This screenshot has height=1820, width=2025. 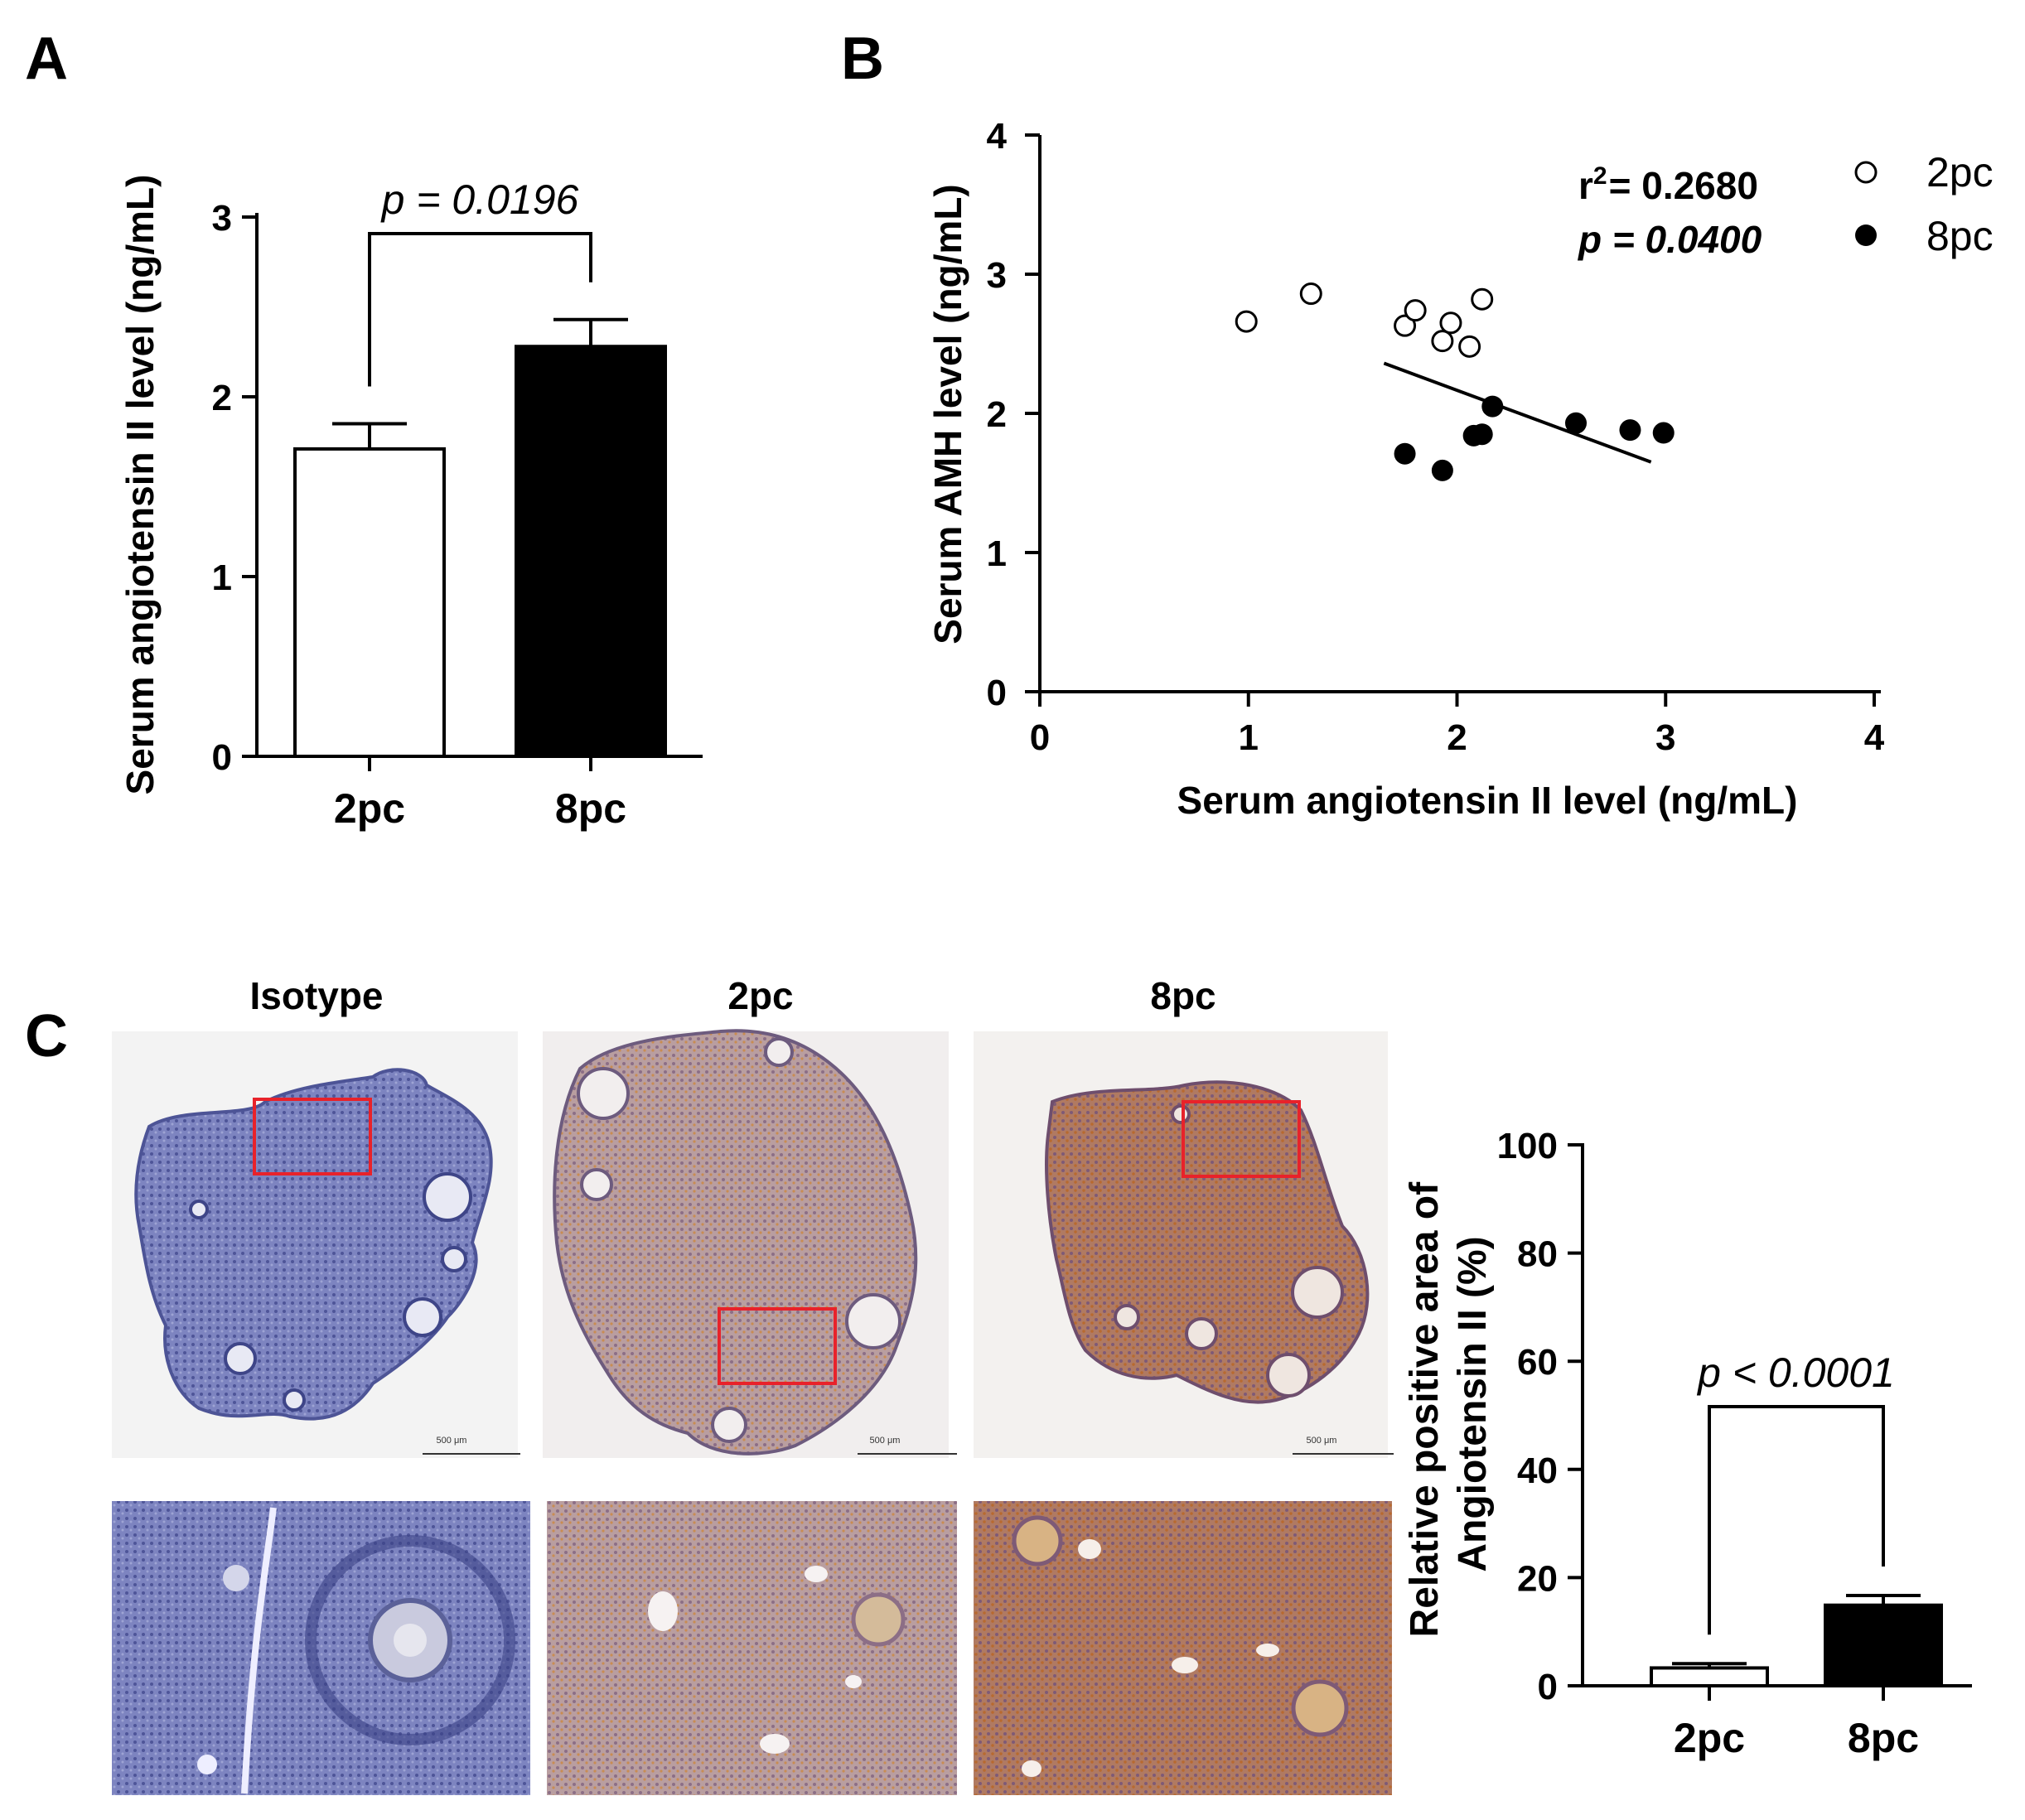 I want to click on a-y-tick-label: 2, so click(x=222, y=398).